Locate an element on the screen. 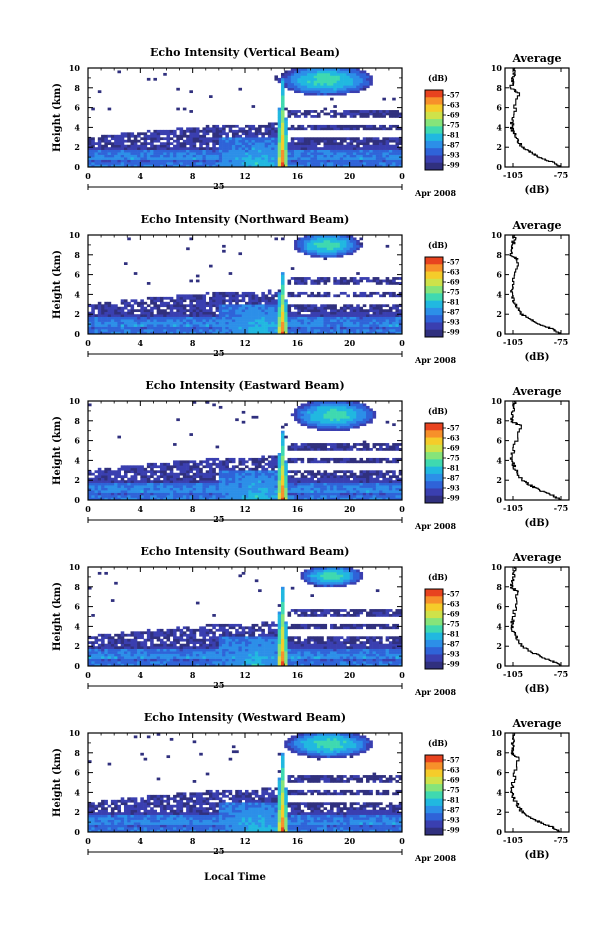  colorbar-swatch is located at coordinates (434, 275).